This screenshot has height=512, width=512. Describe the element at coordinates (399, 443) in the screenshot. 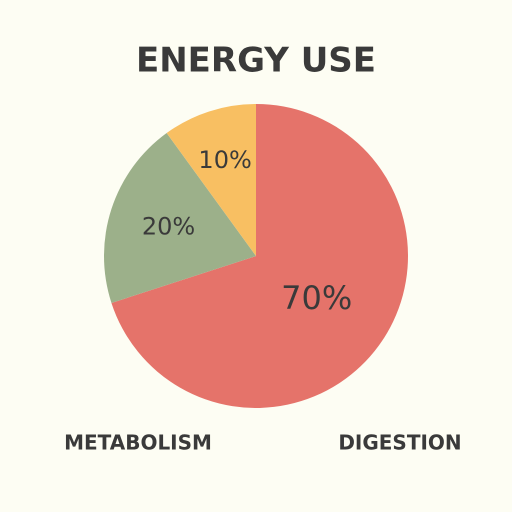

I see `category-label: DIGESTION` at that location.